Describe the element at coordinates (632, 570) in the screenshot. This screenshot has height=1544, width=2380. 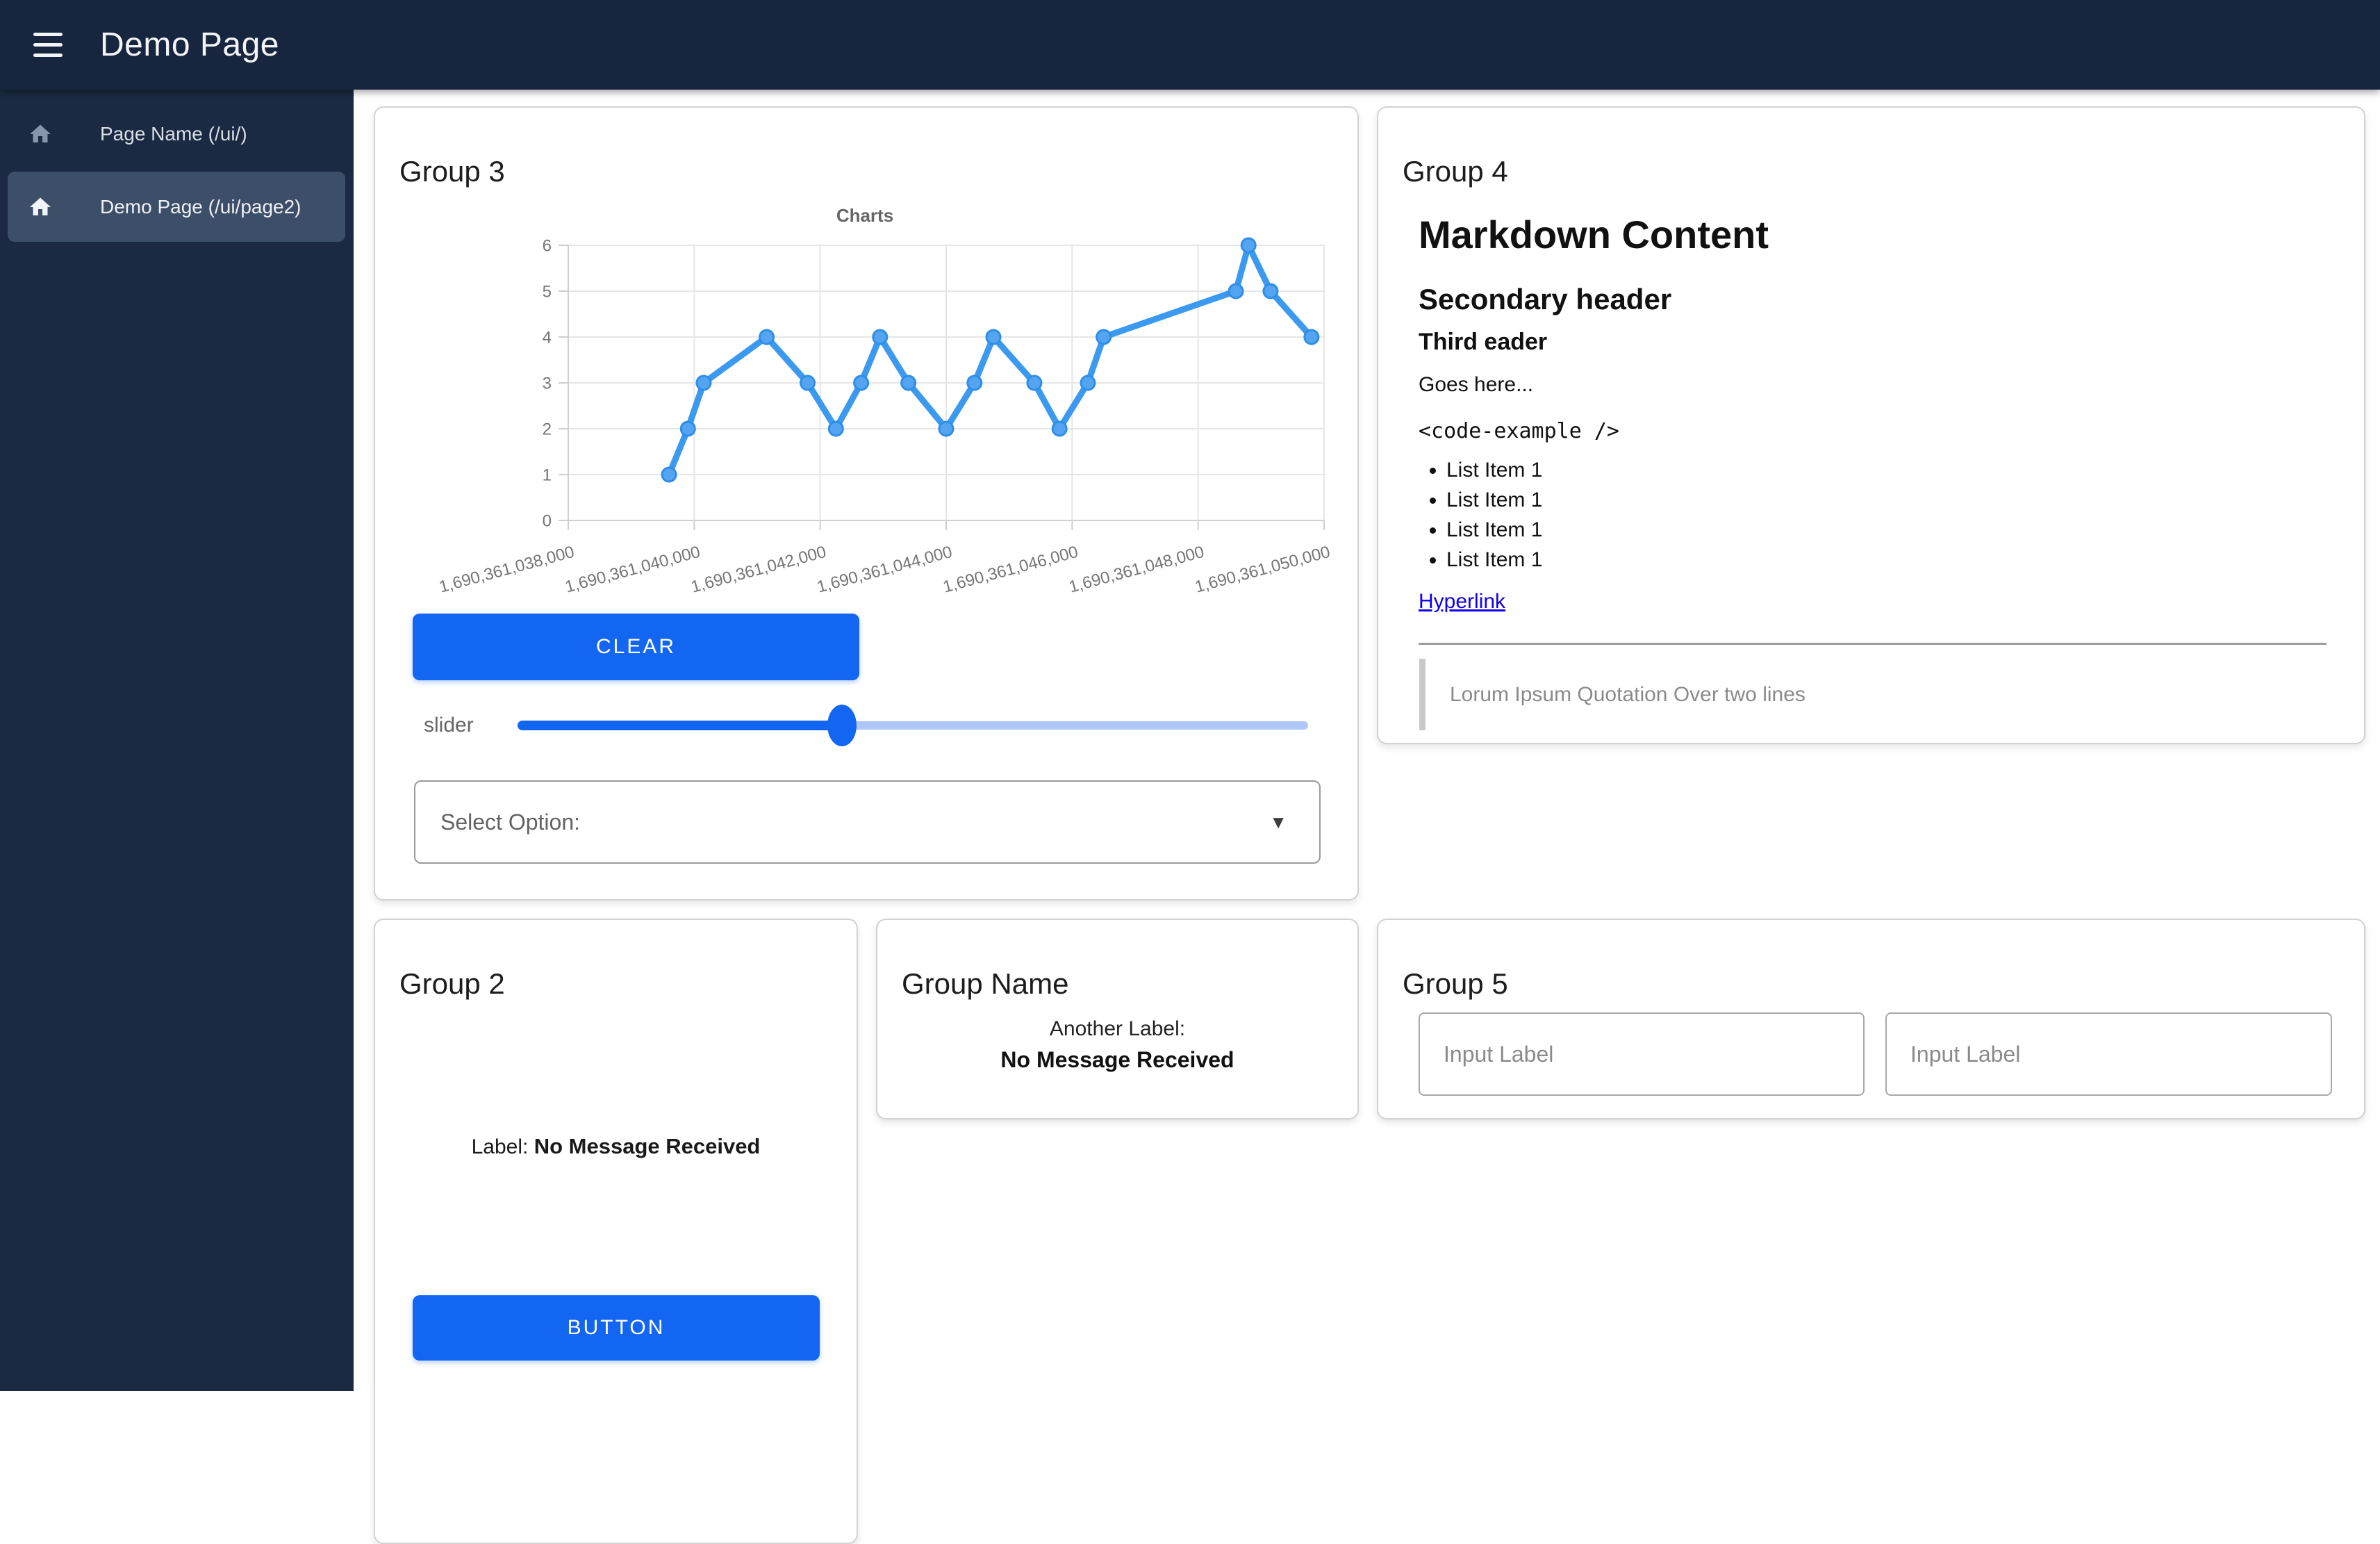
I see `svg-text: 1,690,361,040,000` at that location.